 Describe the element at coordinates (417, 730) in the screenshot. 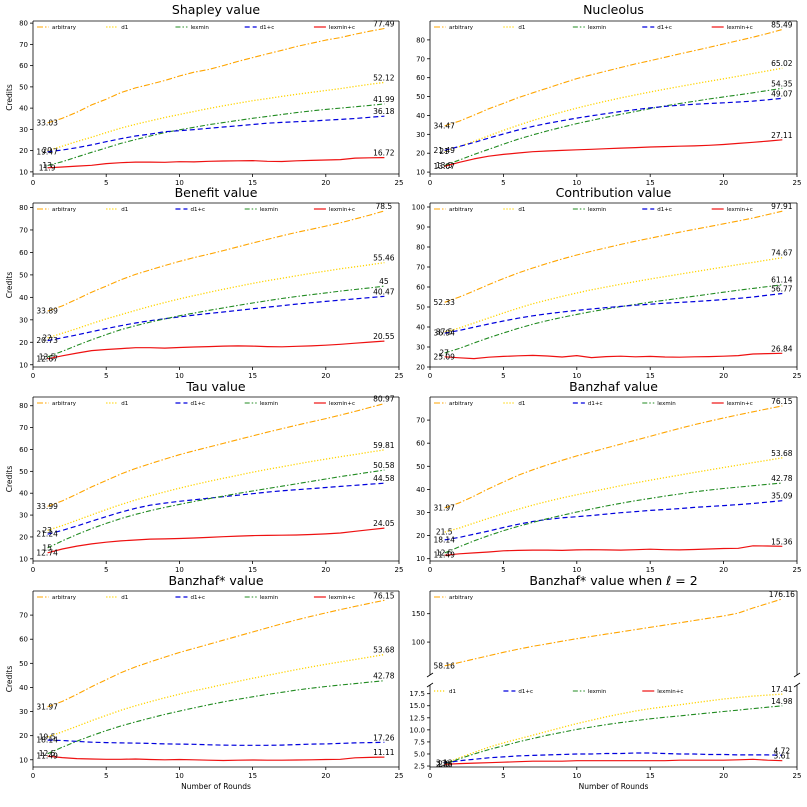

I see `y-tick-label: 10.0` at that location.